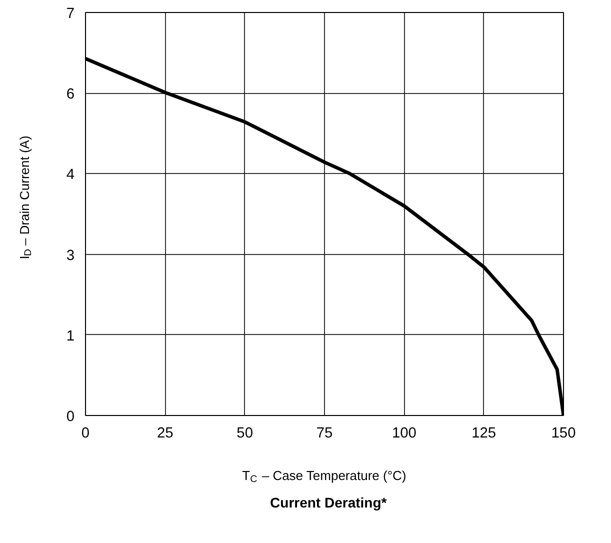 The image size is (611, 543). I want to click on y-tick-label: 4, so click(70, 175).